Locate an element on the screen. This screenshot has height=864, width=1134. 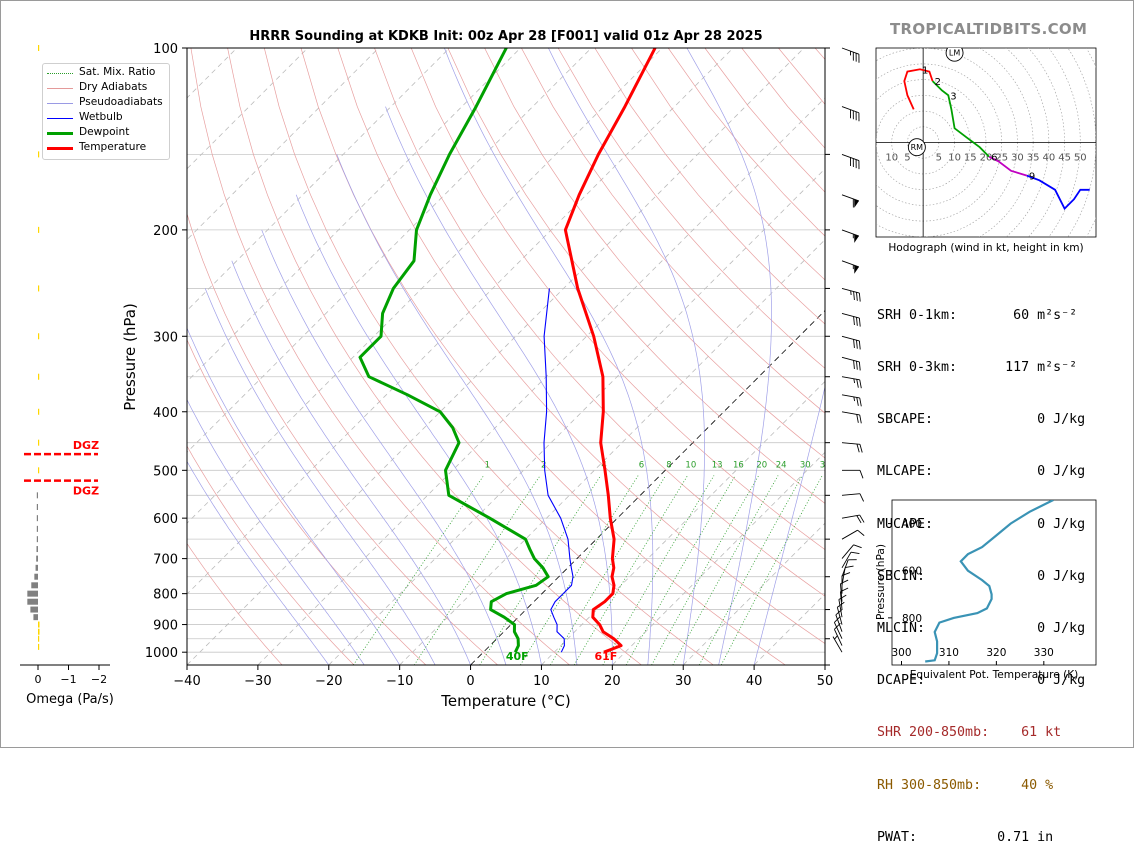
y-tick-label: 1000 is located at coordinates (161, 653).